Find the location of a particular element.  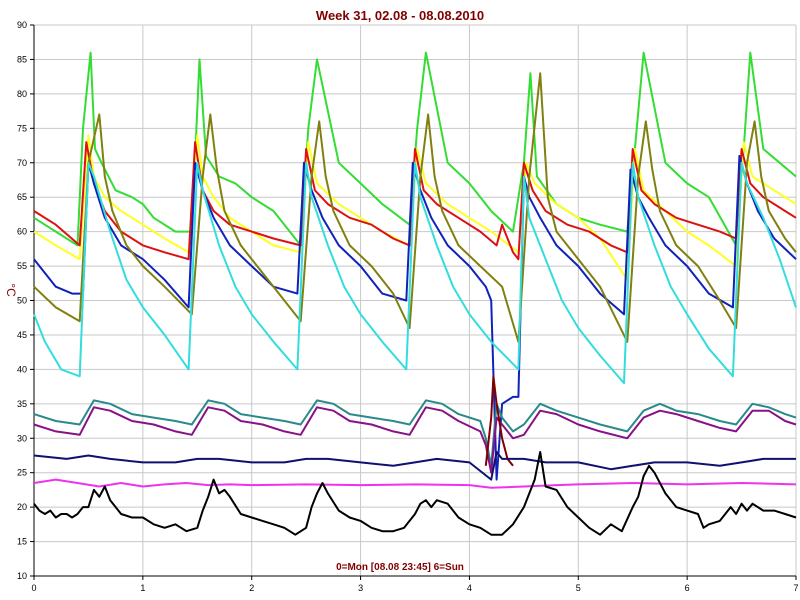

chart-title: Week 31, 02.08 - 08.08.2010 is located at coordinates (400, 15).